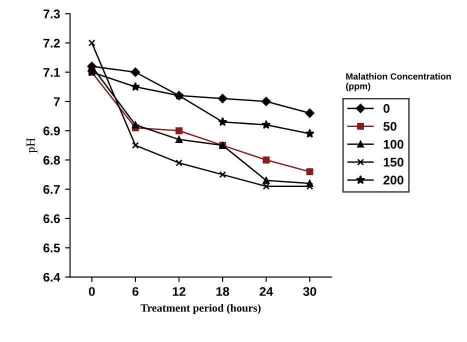 Image resolution: width=467 pixels, height=342 pixels. I want to click on y-tick-label: 6.5, so click(51, 248).